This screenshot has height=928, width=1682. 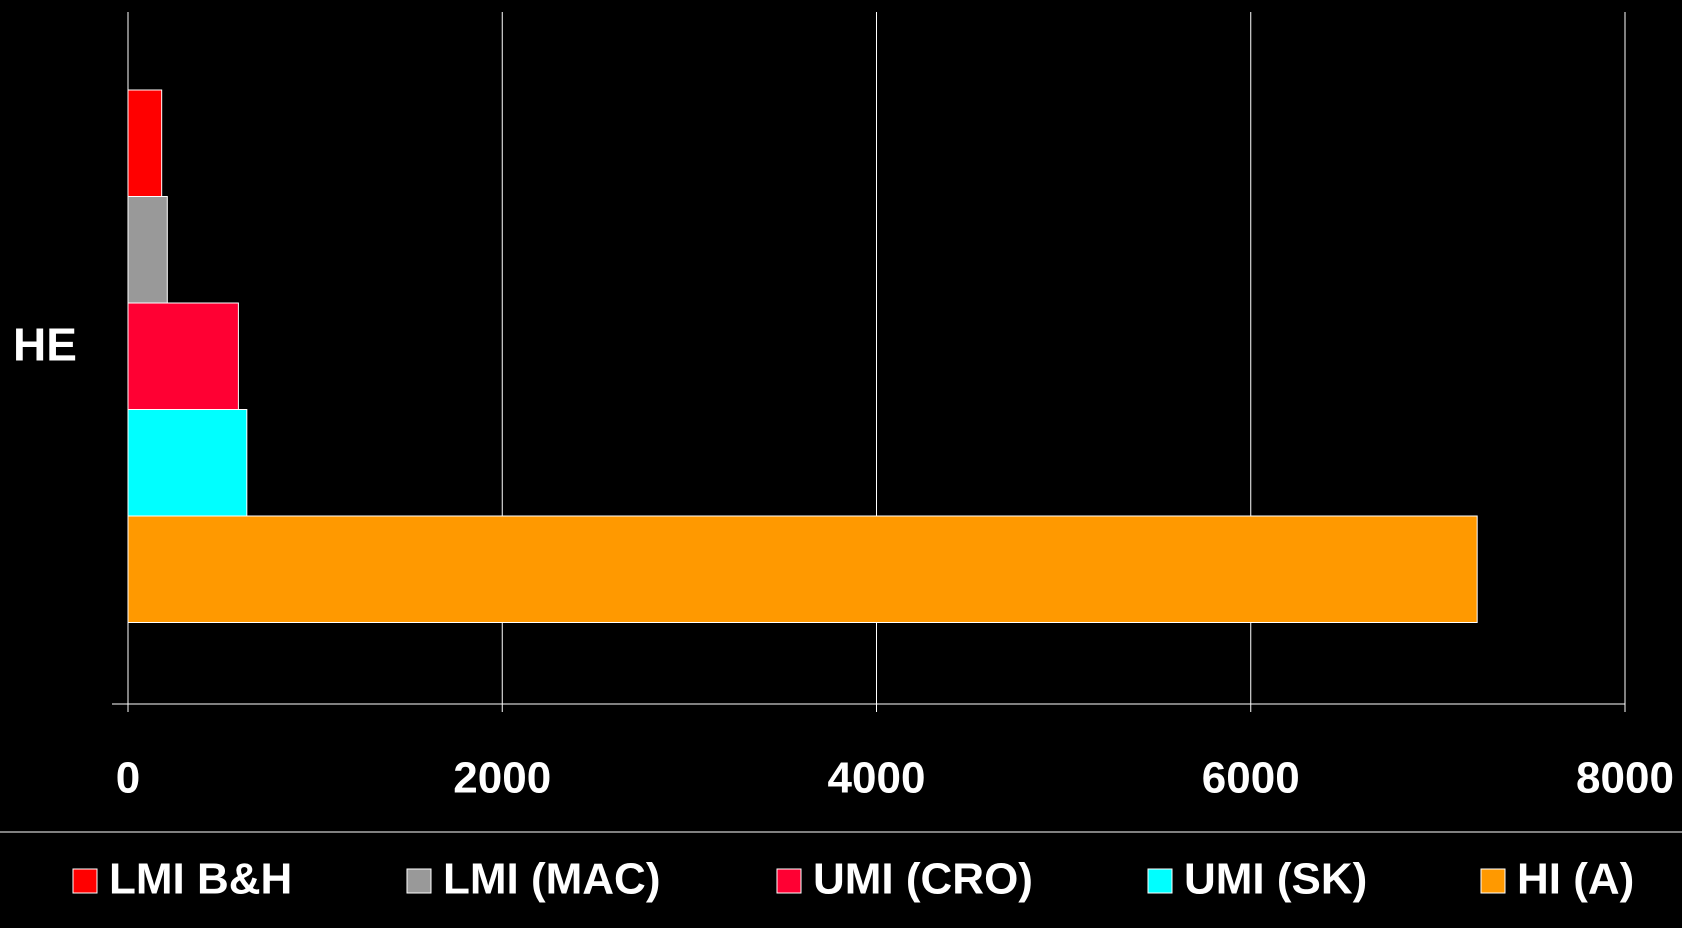 I want to click on legend-label: LMI B&H, so click(x=200, y=879).